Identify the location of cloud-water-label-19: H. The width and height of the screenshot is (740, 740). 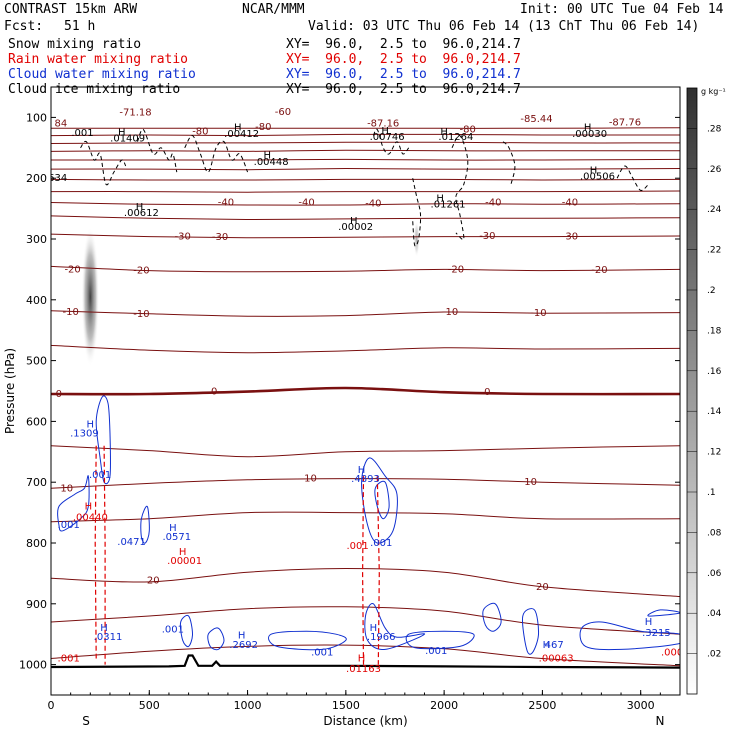
(649, 622).